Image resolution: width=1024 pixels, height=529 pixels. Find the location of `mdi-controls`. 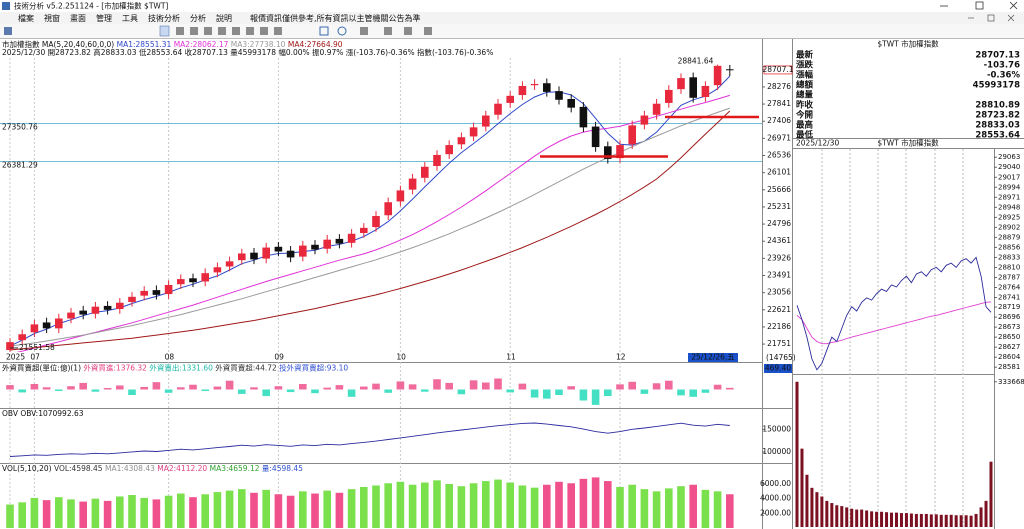

mdi-controls is located at coordinates (991, 18).